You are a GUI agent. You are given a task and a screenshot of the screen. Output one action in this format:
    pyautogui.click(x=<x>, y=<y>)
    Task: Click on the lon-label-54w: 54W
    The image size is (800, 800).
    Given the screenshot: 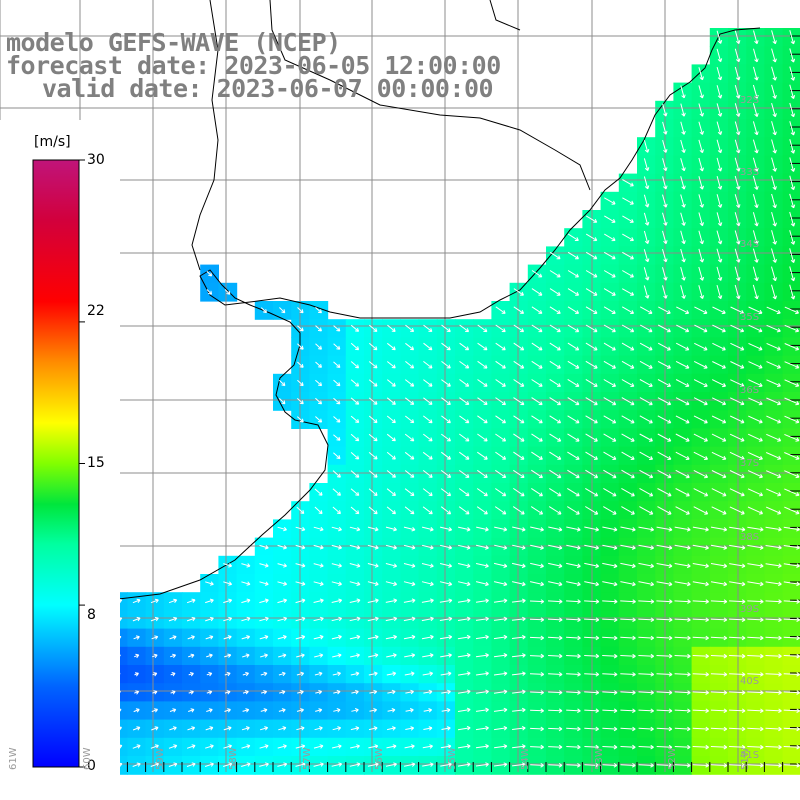 What is the action you would take?
    pyautogui.click(x=525, y=758)
    